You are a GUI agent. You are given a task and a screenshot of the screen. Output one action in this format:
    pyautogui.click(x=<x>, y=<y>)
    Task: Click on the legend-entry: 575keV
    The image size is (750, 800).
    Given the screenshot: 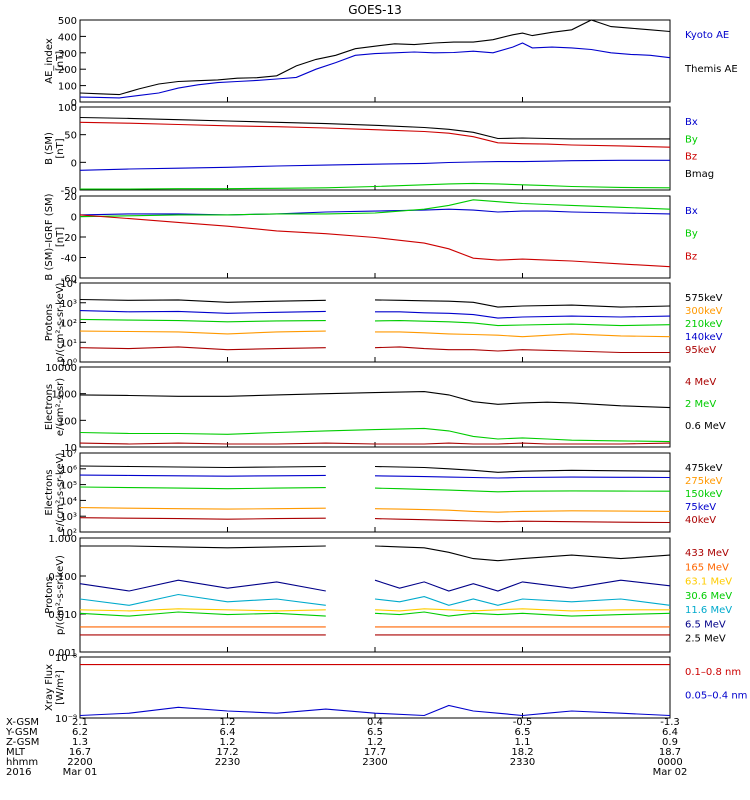 What is the action you would take?
    pyautogui.click(x=704, y=298)
    